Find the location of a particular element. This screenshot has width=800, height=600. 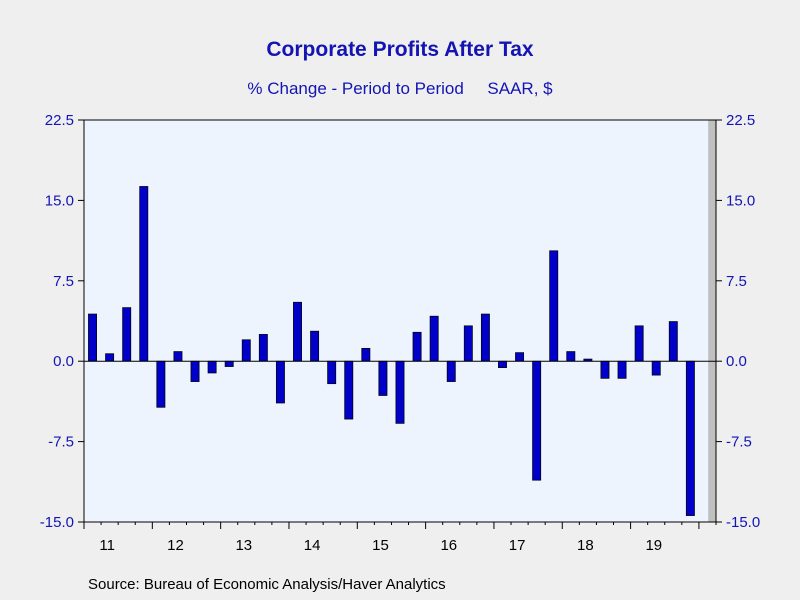

y-tick-label-right: 0.0 is located at coordinates (736, 361).